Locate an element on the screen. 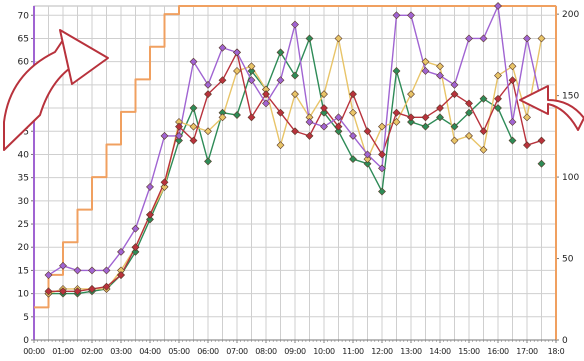 Image resolution: width=584 pixels, height=361 pixels. x-tick-label: 05:00 is located at coordinates (179, 351).